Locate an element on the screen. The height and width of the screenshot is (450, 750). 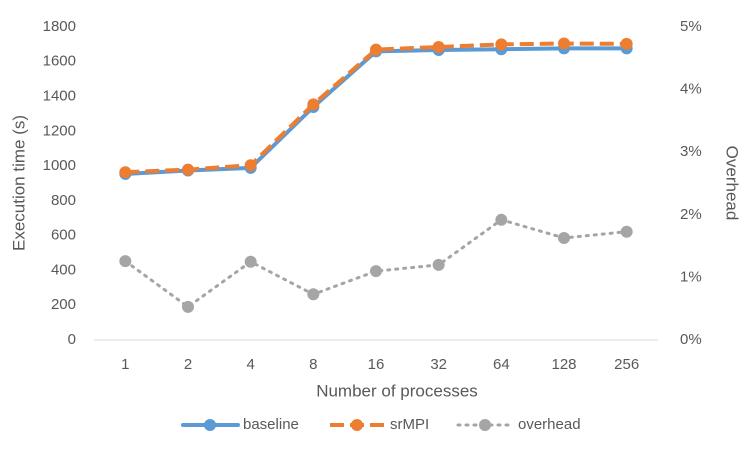
y-tick-label: 1600 is located at coordinates (59, 61).